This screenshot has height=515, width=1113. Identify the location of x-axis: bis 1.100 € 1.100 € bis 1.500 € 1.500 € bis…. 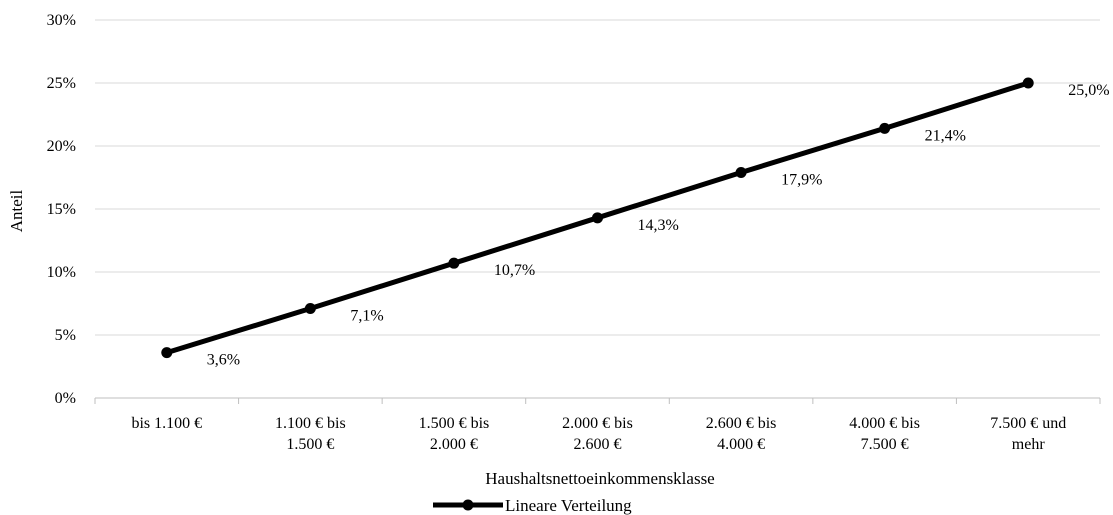
(597, 425).